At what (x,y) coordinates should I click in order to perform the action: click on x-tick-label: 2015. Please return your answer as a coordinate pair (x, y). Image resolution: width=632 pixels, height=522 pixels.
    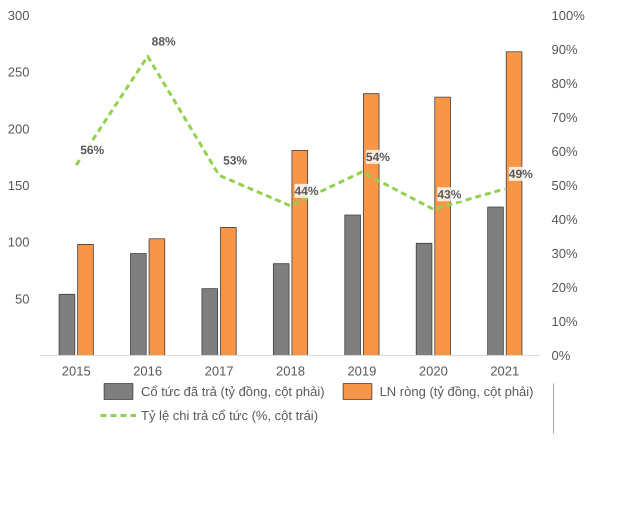
    Looking at the image, I should click on (76, 371).